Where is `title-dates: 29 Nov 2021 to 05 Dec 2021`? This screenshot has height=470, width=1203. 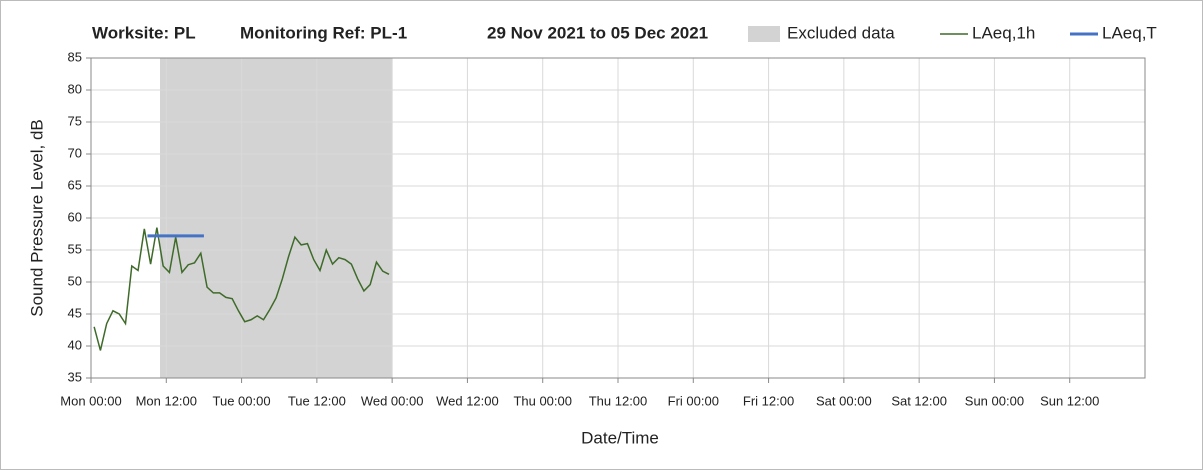 title-dates: 29 Nov 2021 to 05 Dec 2021 is located at coordinates (597, 32).